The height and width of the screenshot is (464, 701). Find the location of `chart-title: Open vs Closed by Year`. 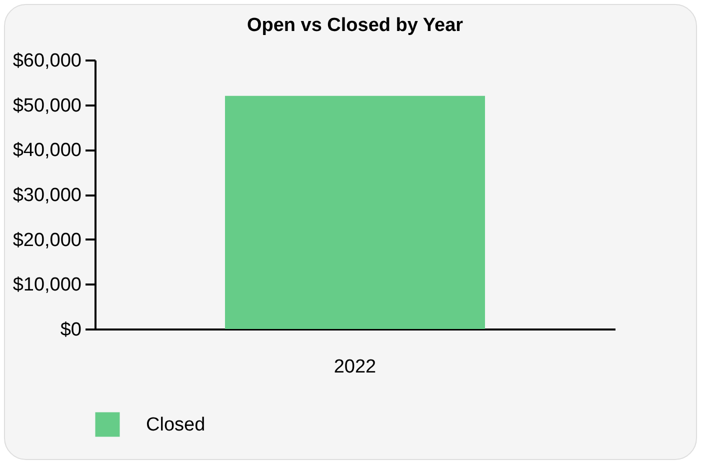

chart-title: Open vs Closed by Year is located at coordinates (355, 25).